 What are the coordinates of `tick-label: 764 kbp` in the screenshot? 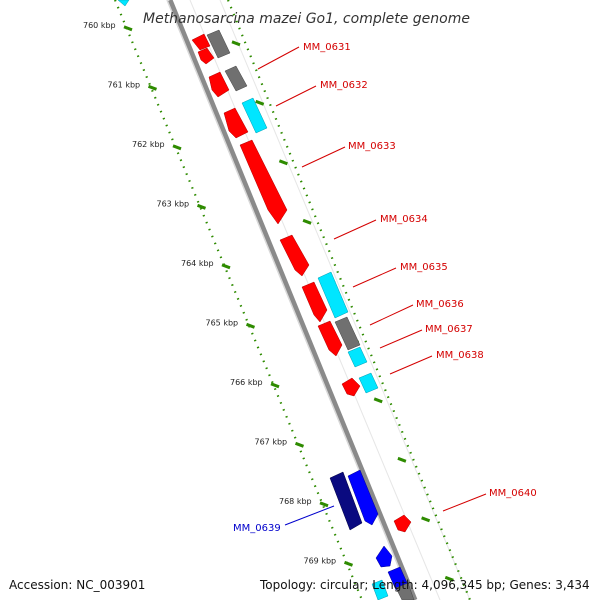 It's located at (197, 263).